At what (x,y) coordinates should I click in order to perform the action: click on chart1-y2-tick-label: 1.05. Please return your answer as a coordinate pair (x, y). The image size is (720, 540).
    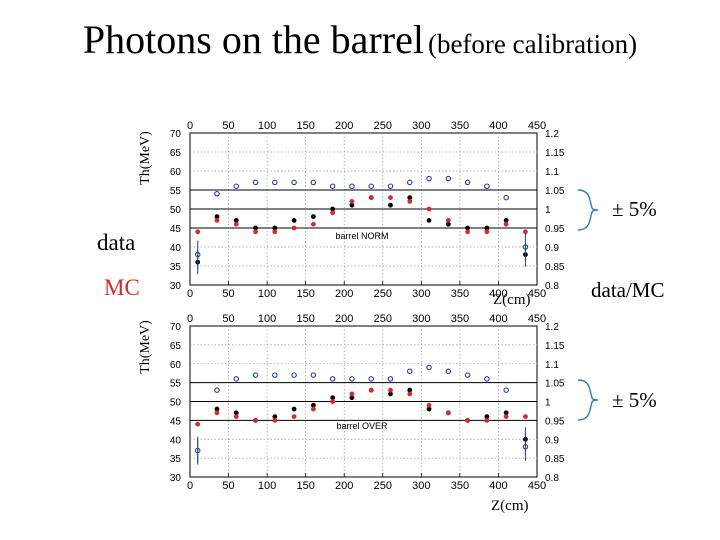
    Looking at the image, I should click on (555, 191).